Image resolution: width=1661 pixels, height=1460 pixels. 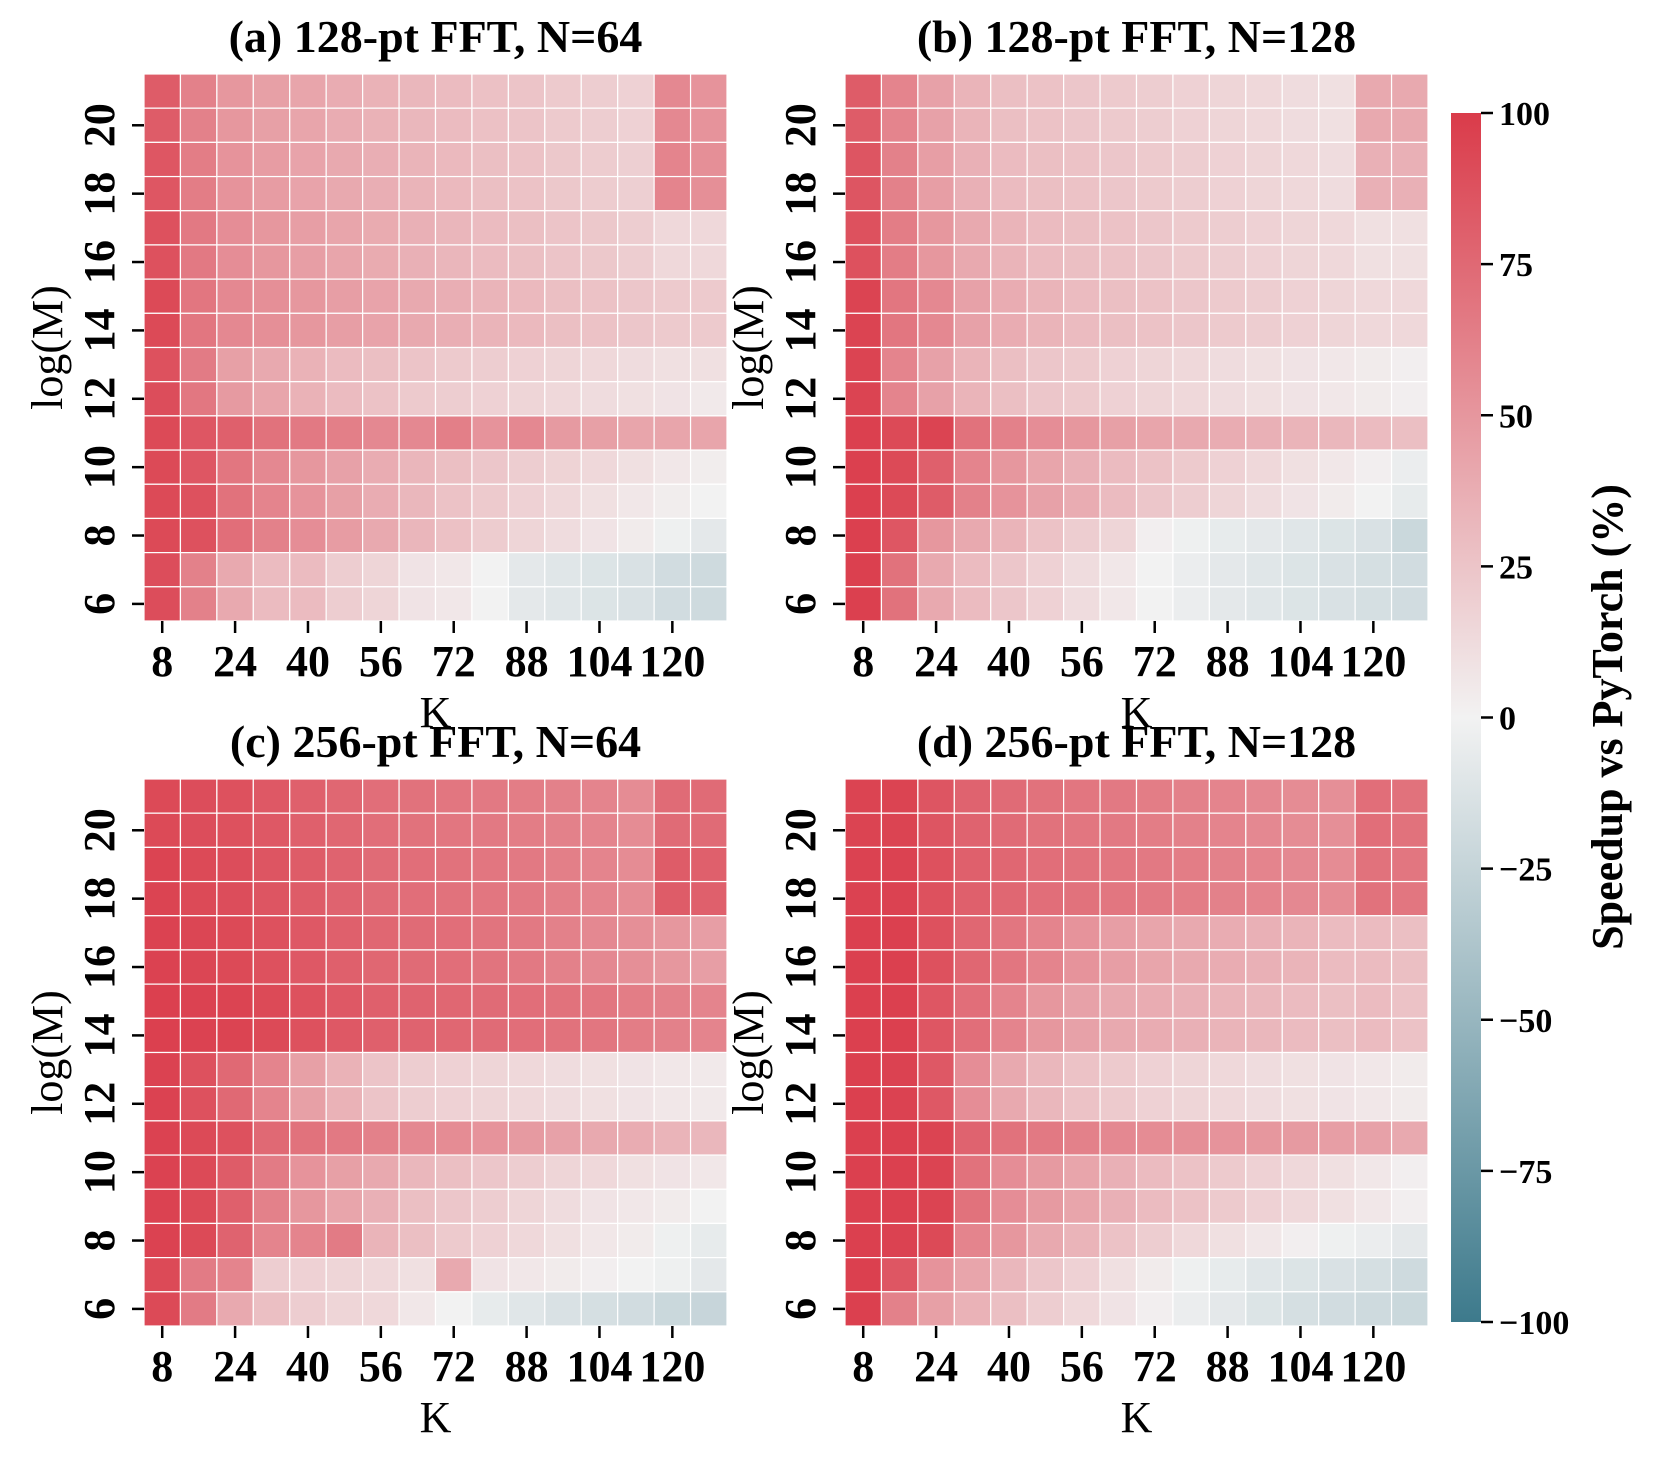 I want to click on y-tick-label: 16, so click(x=800, y=262).